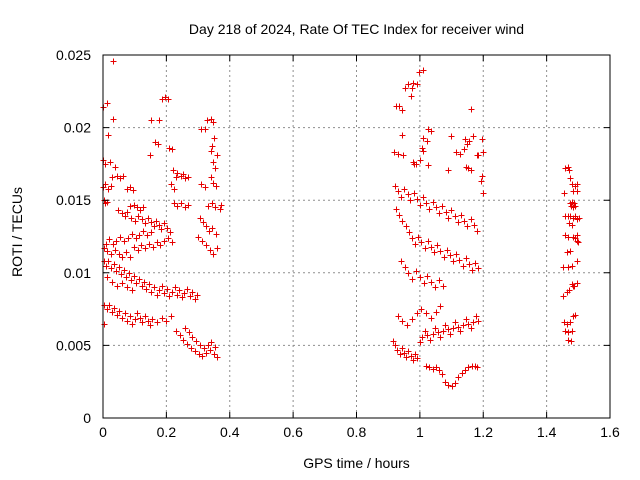  Describe the element at coordinates (357, 432) in the screenshot. I see `x-tick-label: 0.8` at that location.